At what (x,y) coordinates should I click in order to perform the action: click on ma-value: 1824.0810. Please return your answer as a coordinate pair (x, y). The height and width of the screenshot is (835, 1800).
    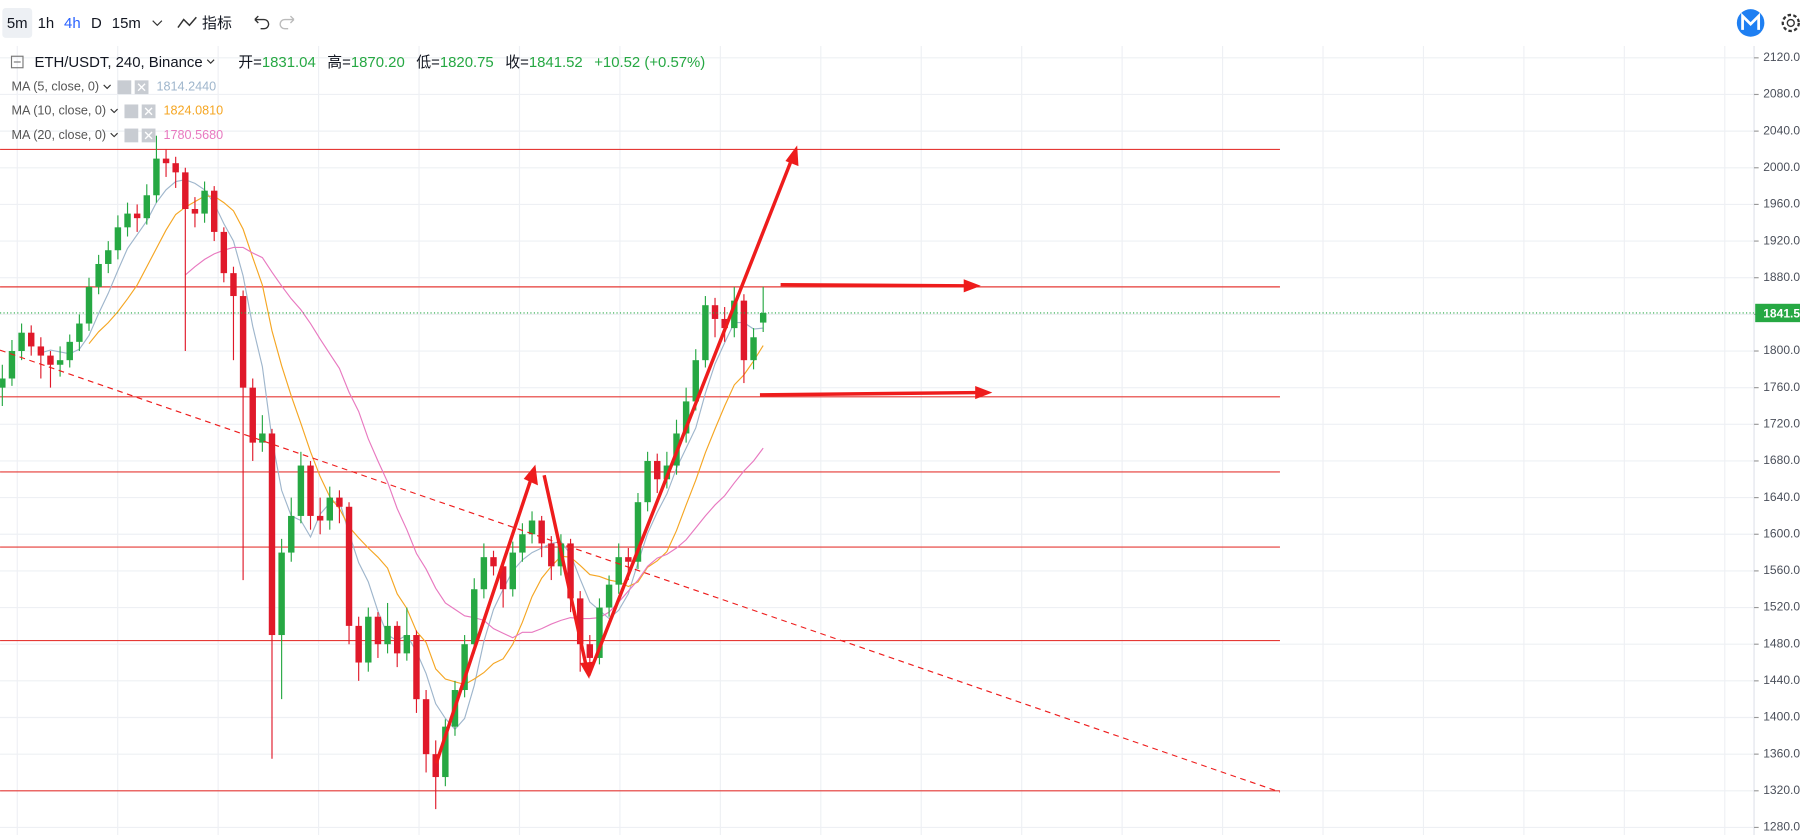
    Looking at the image, I should click on (194, 111).